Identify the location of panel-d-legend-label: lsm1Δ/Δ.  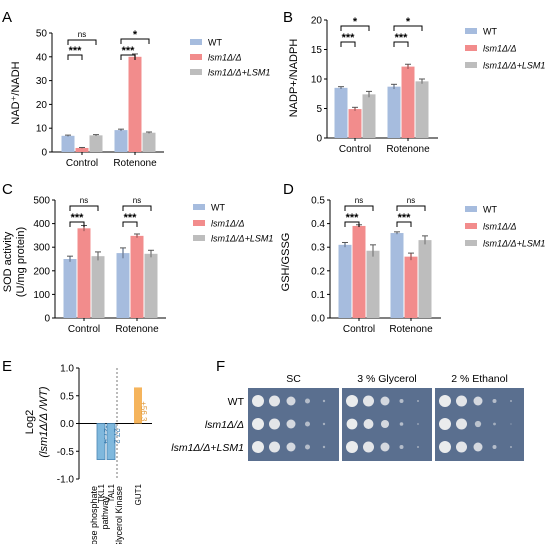
(500, 227).